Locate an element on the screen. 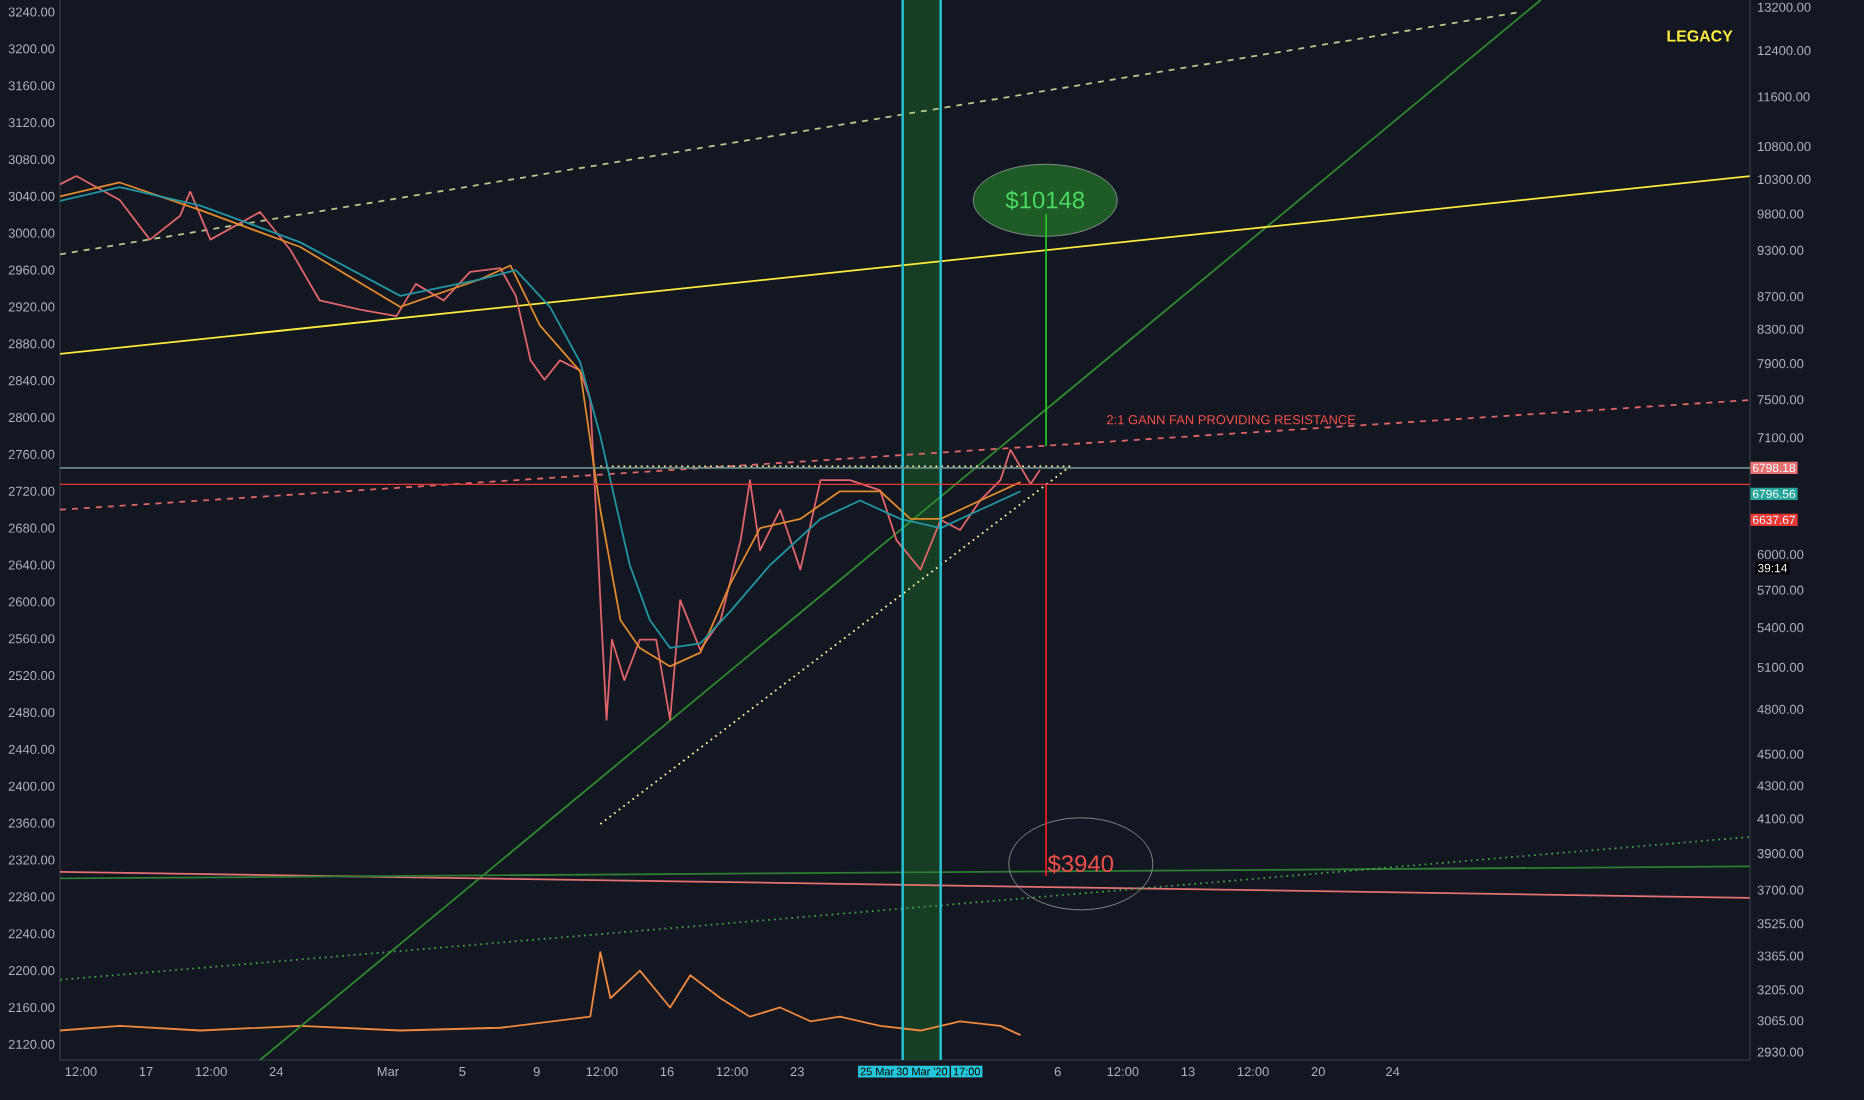 The width and height of the screenshot is (1864, 1100). annotation: $10148 is located at coordinates (1045, 200).